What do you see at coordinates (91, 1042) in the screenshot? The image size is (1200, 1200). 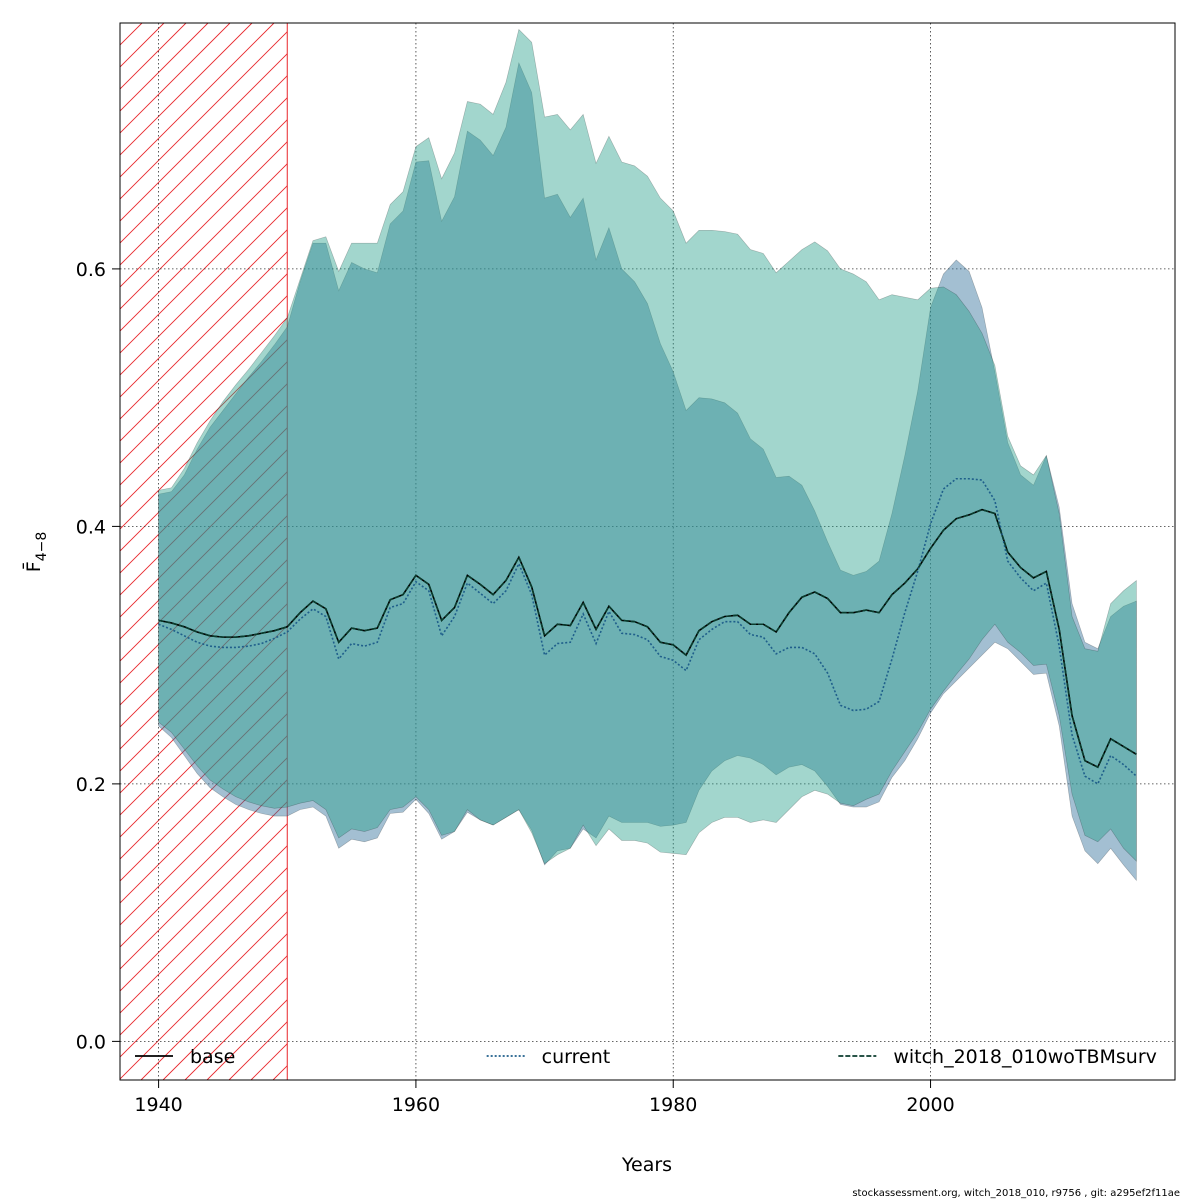 I see `y-tick-label: 0.0` at bounding box center [91, 1042].